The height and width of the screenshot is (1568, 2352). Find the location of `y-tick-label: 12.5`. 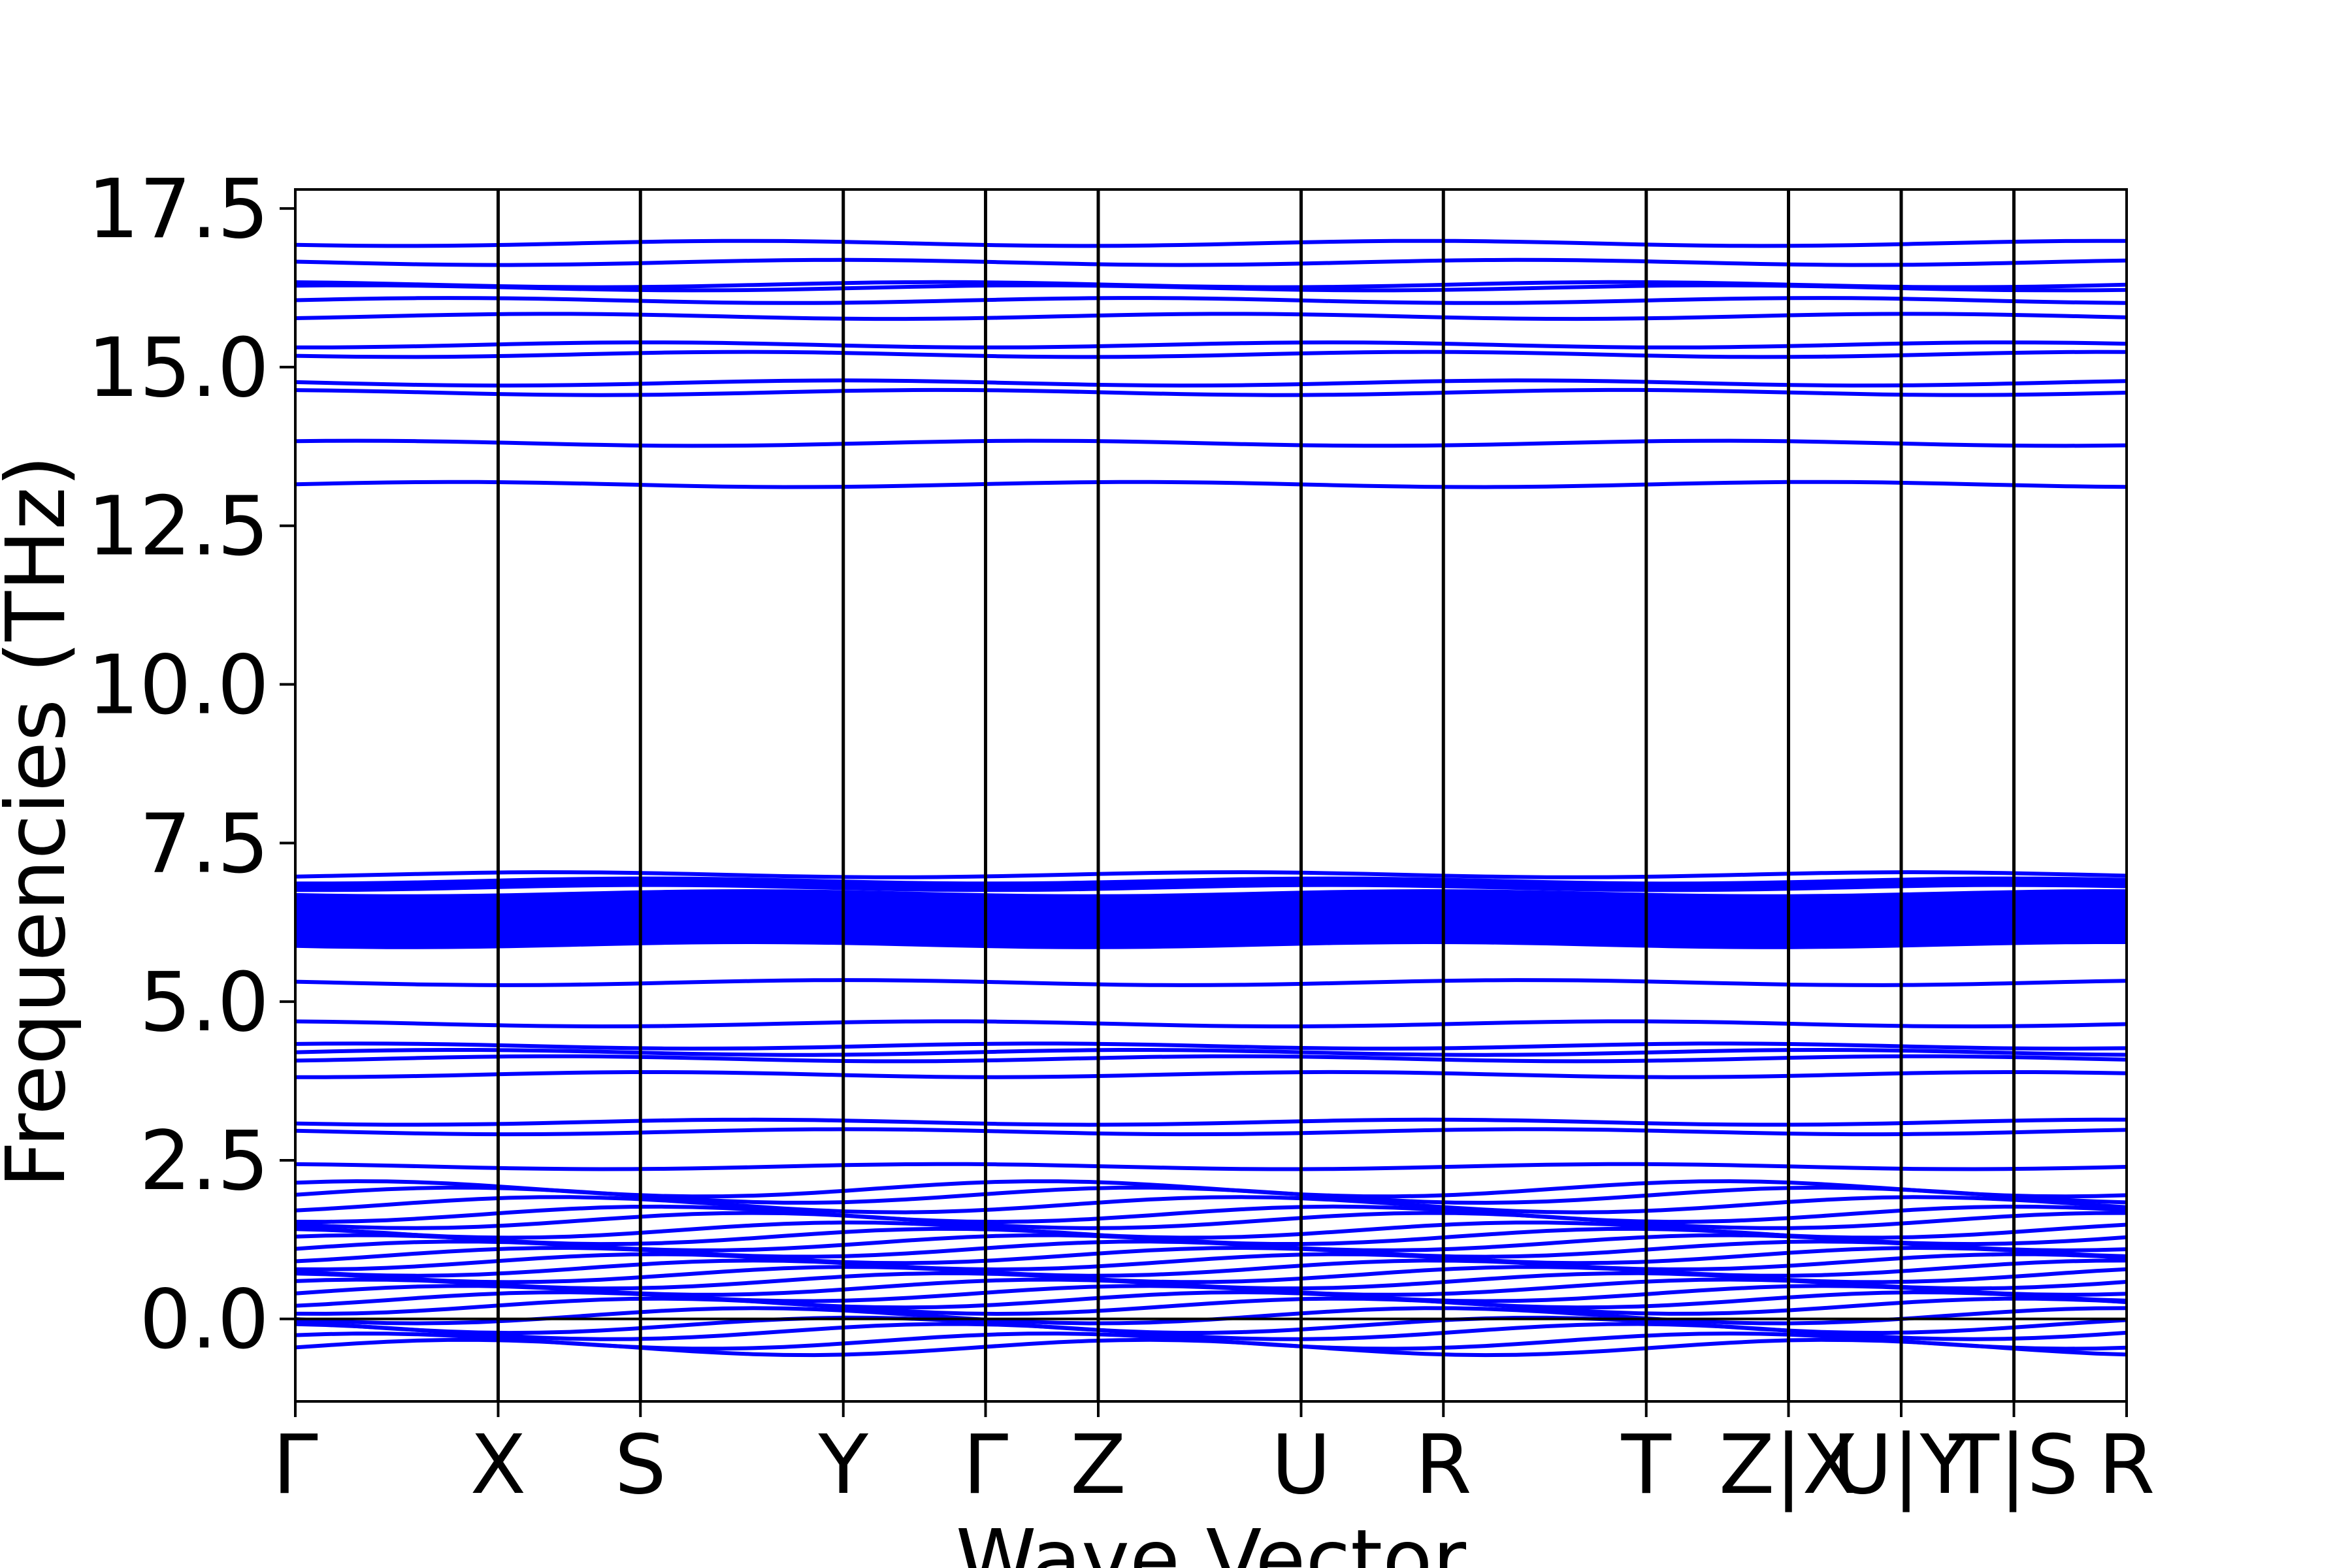

y-tick-label: 12.5 is located at coordinates (178, 527).